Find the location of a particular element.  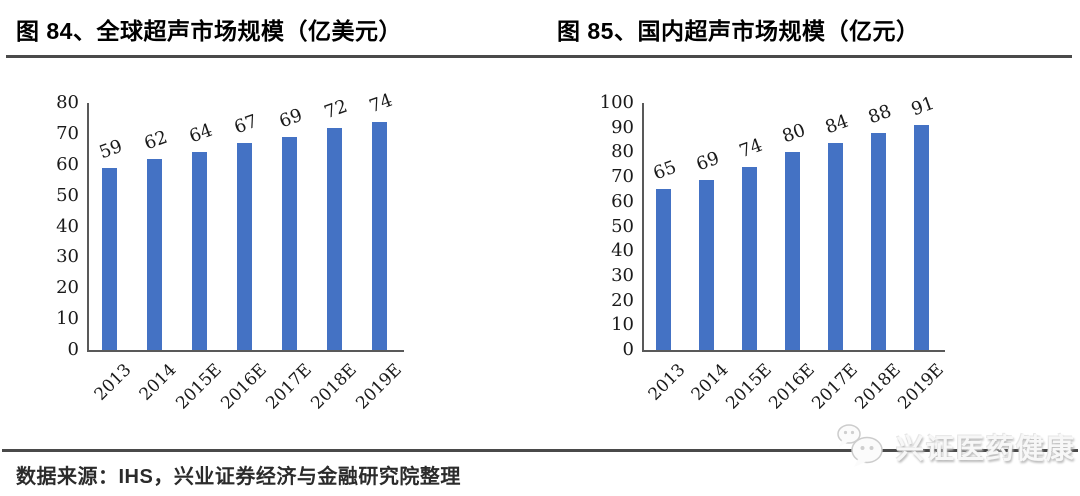

chart-title-domestic-ultrasound: 图 85、国内超声市场规模（亿元） is located at coordinates (738, 31).